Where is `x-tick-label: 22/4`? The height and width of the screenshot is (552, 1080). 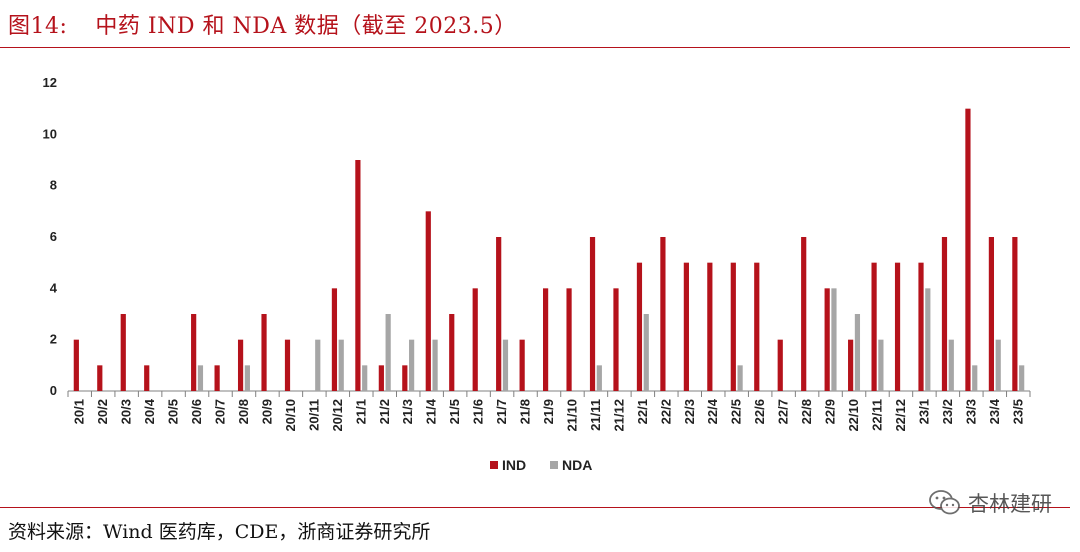 x-tick-label: 22/4 is located at coordinates (712, 411).